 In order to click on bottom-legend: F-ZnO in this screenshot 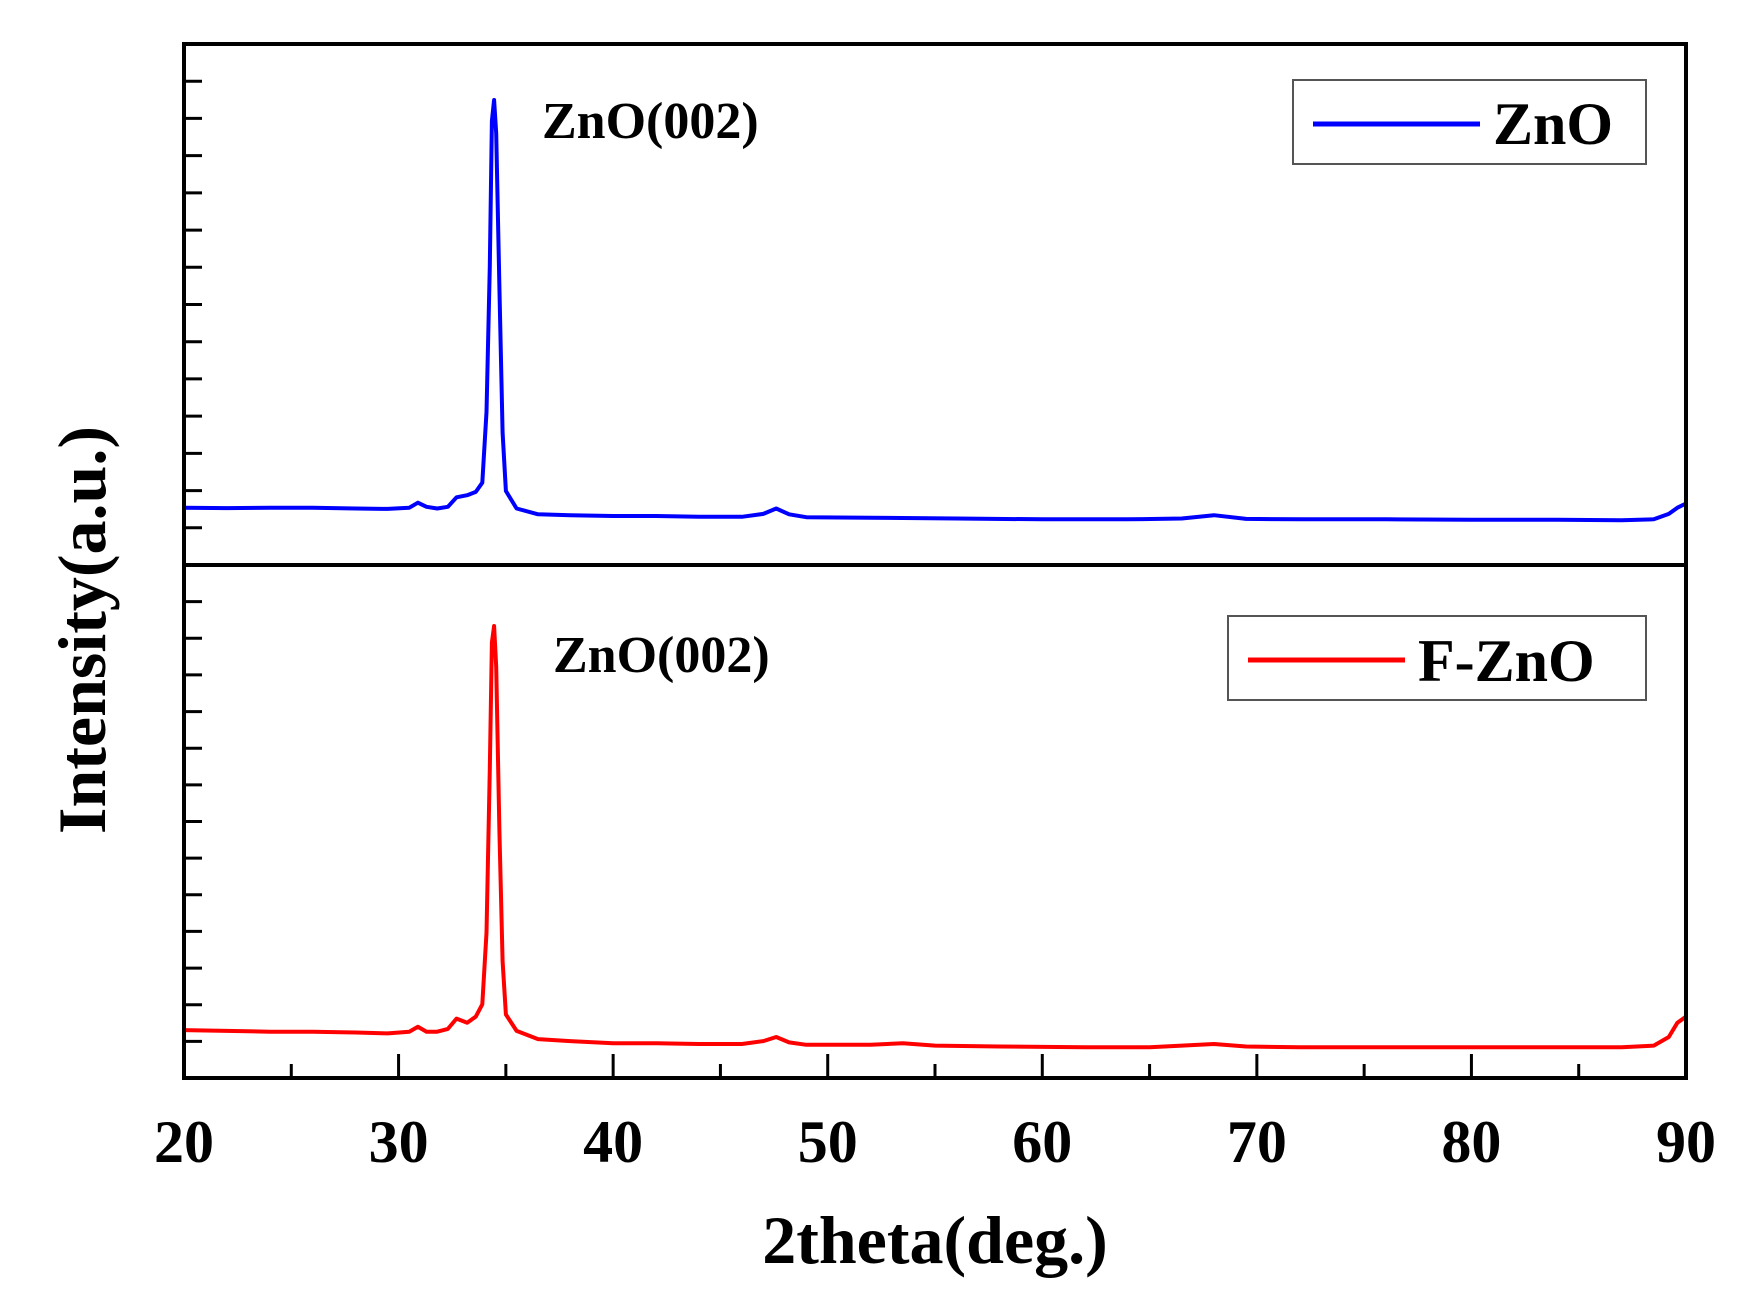, I will do `click(1437, 658)`.